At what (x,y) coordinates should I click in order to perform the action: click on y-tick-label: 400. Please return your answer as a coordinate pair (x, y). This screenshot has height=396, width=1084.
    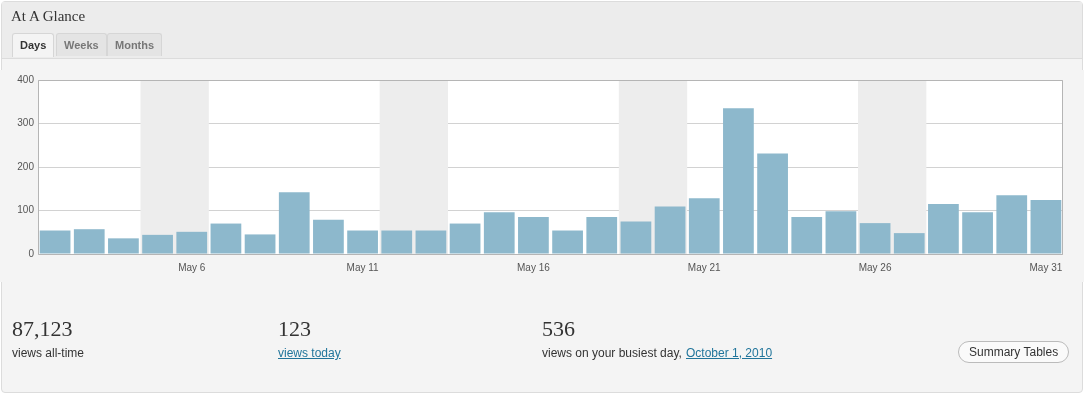
    Looking at the image, I should click on (26, 79).